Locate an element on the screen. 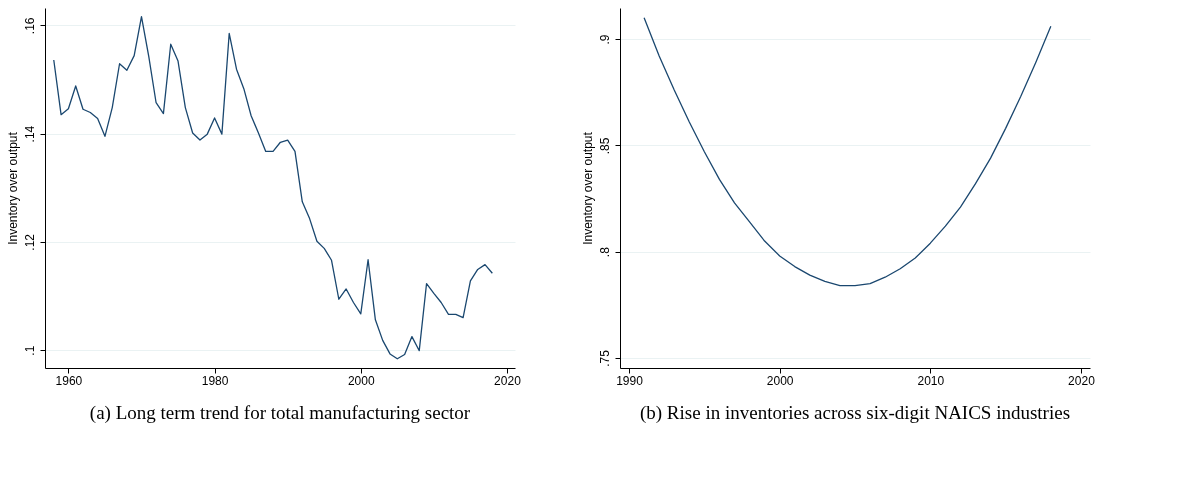  x-tick-label: 1990 is located at coordinates (630, 380).